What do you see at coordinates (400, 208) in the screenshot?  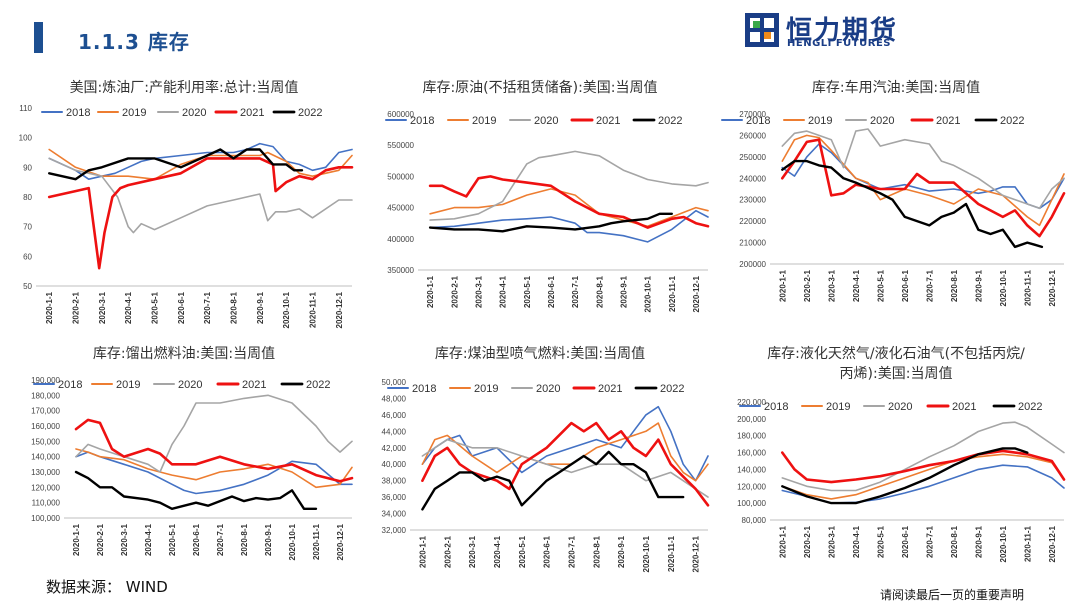 I see `y-tick-label: 450000` at bounding box center [400, 208].